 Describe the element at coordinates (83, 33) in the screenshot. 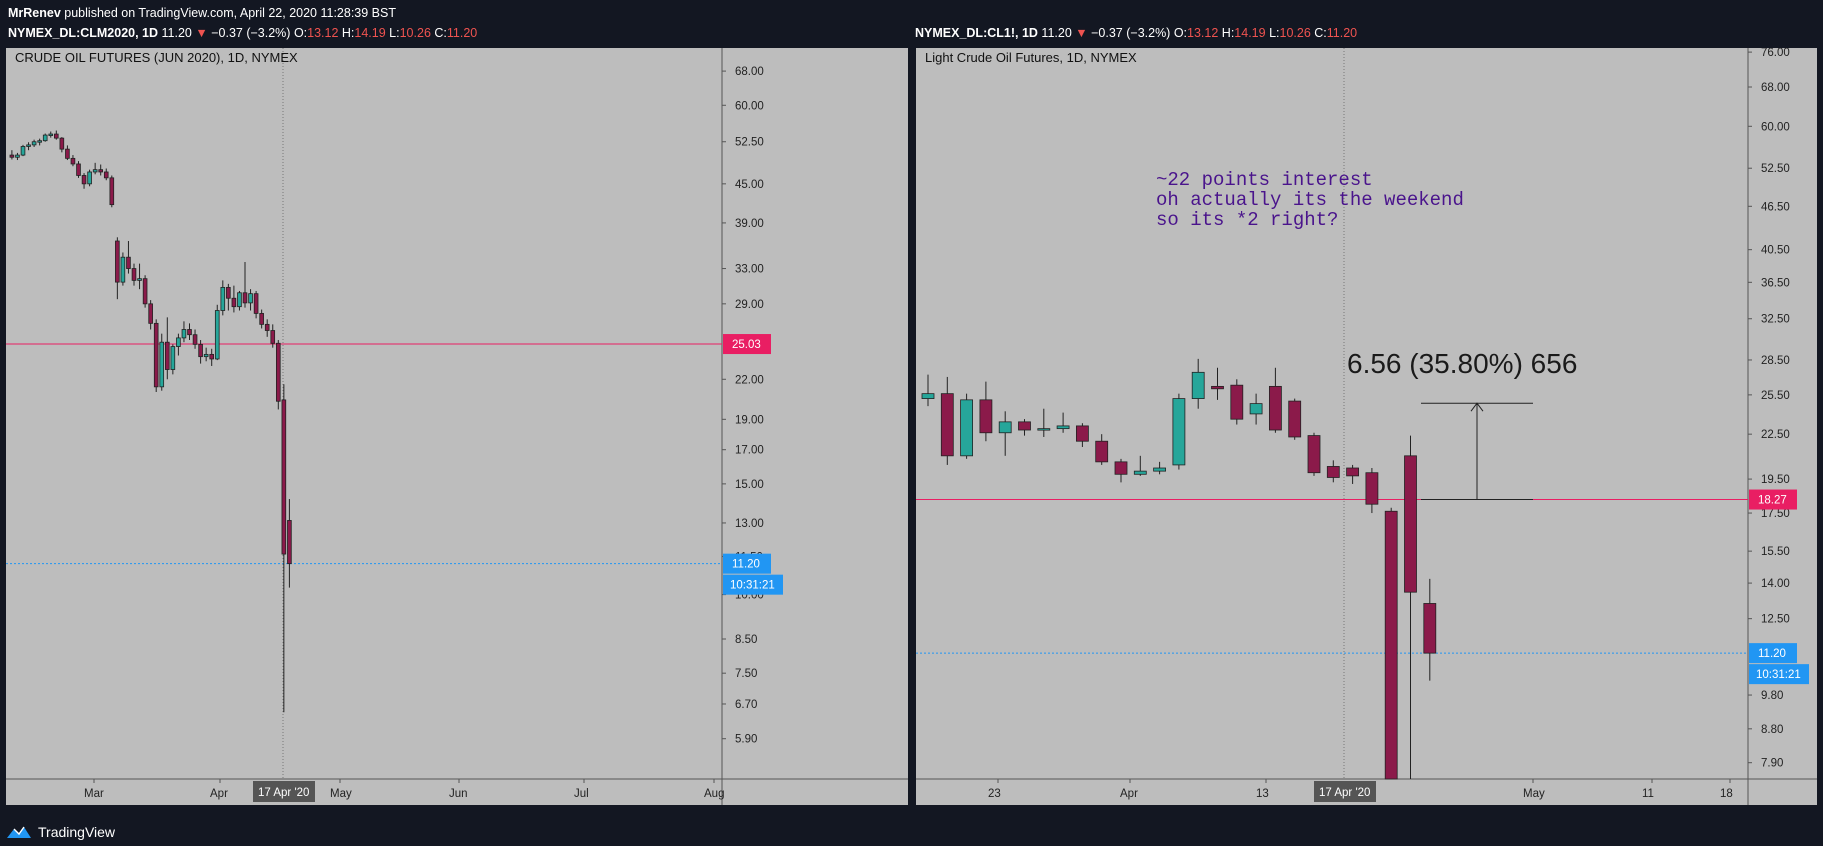

I see `left-symbol: NYMEX_DL:CLM2020, 1D` at that location.